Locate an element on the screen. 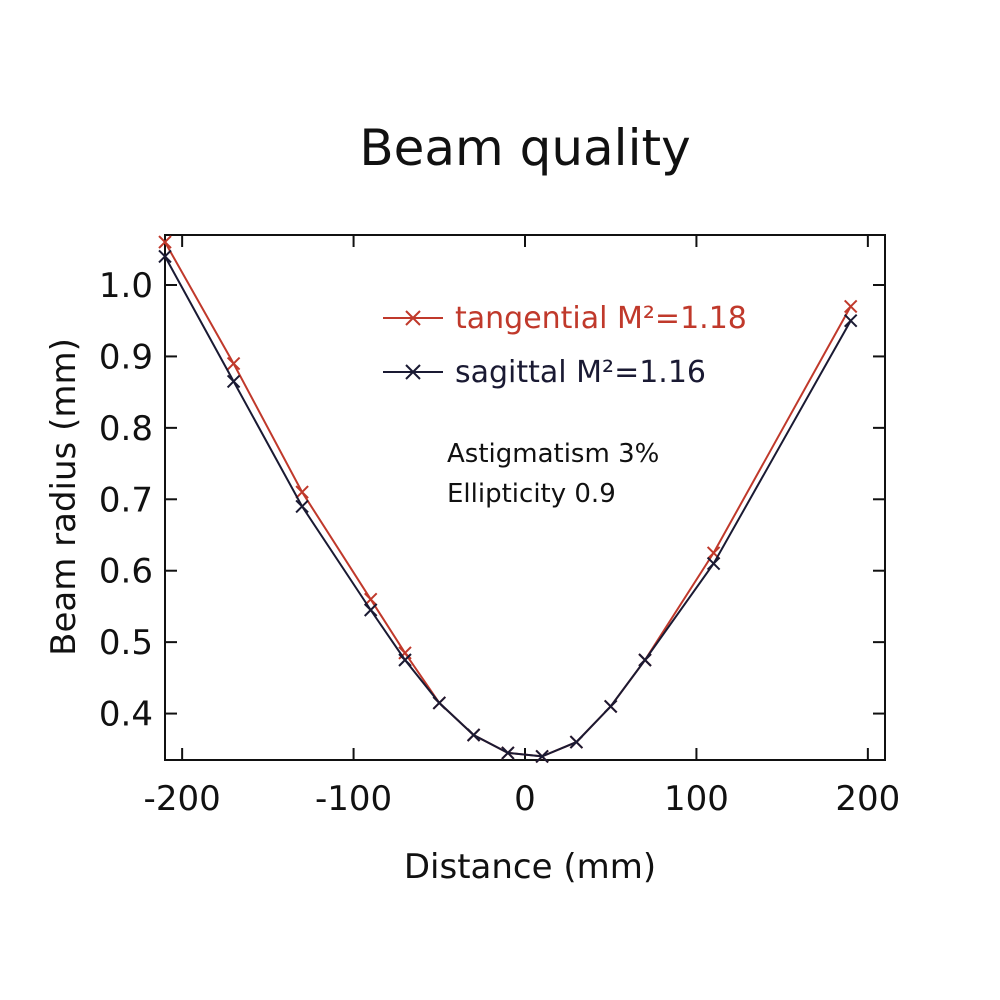  astigmatism-annotation: Astigmatism 3% is located at coordinates (553, 454).